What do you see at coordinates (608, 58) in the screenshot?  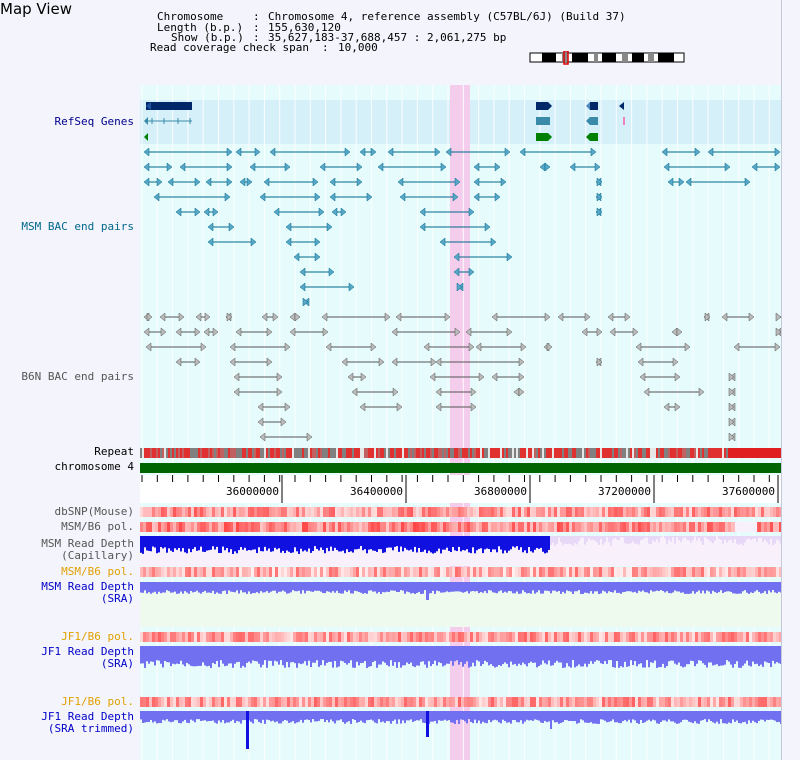 I see `chromosome-ideogram` at bounding box center [608, 58].